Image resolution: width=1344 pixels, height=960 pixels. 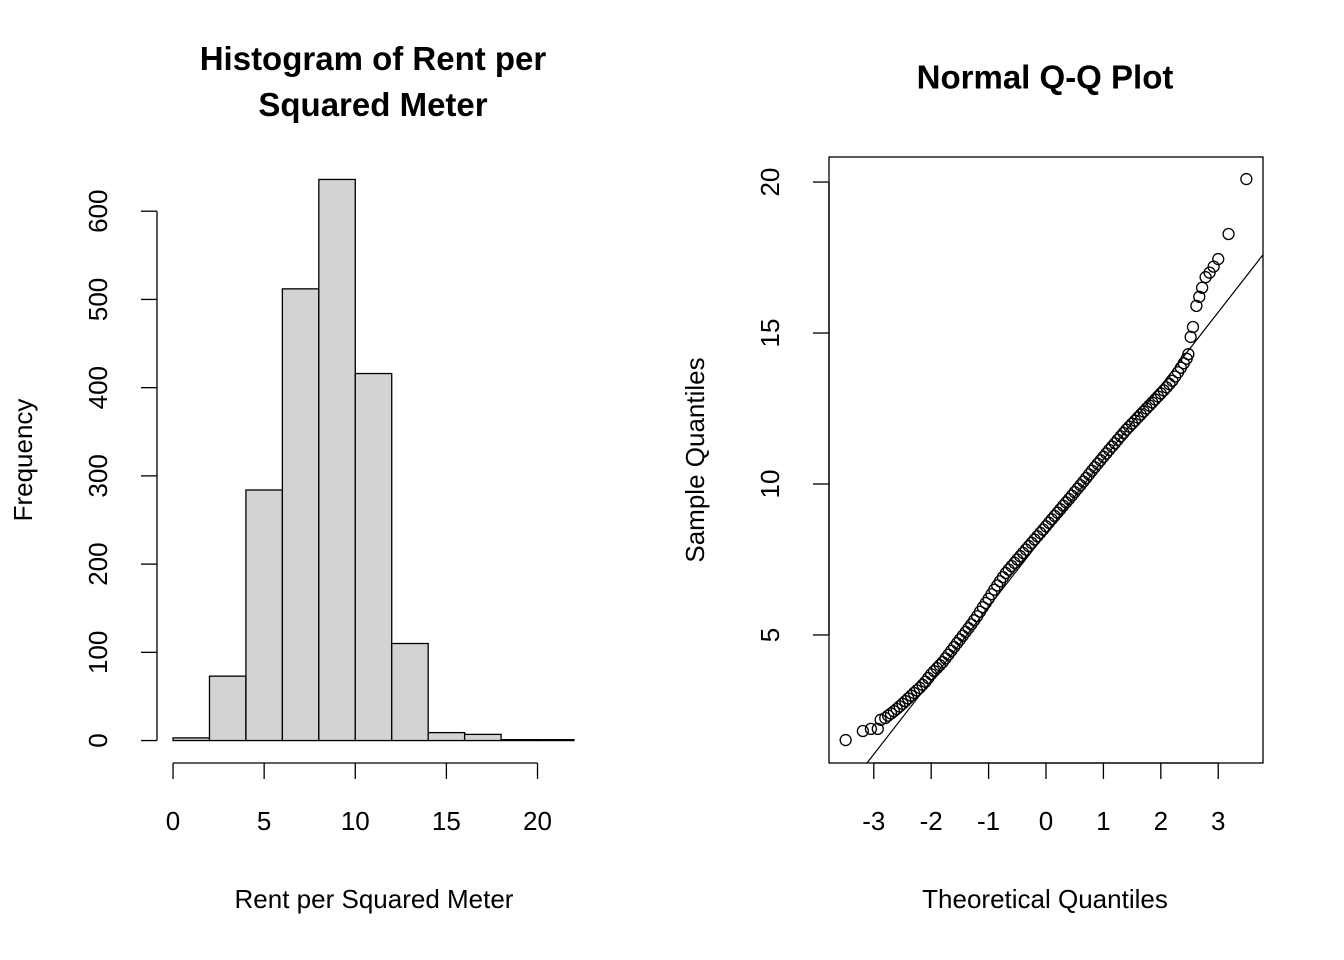 I want to click on x-tick-label: -1, so click(x=988, y=821).